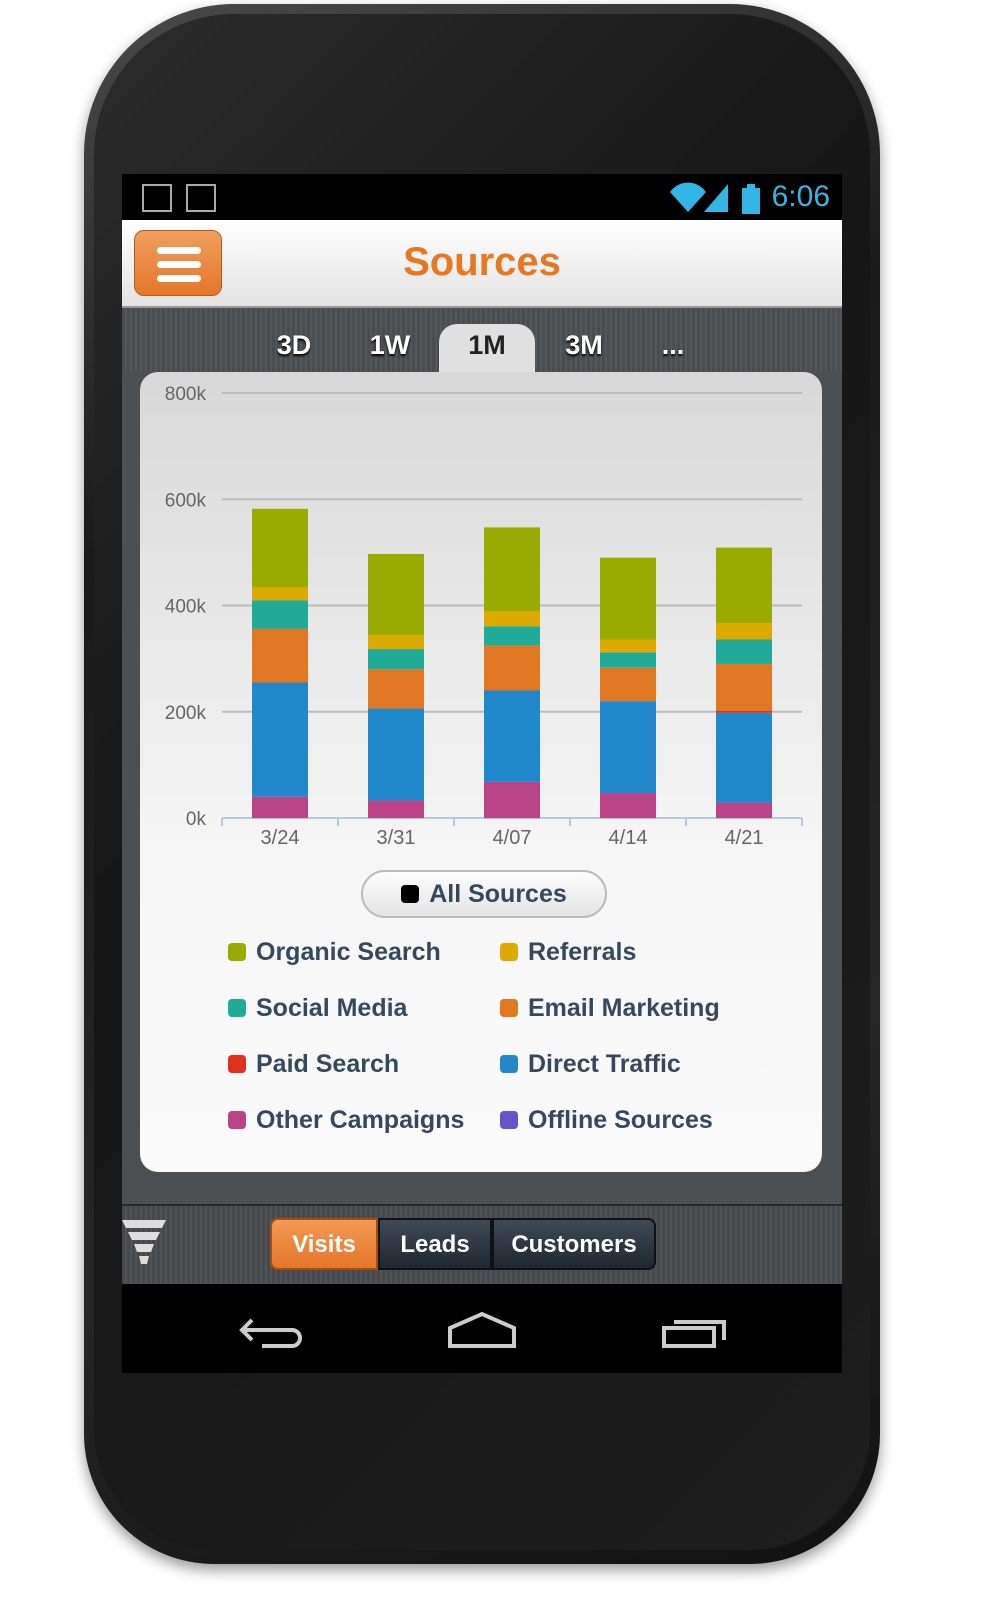  Describe the element at coordinates (332, 1008) in the screenshot. I see `legend-label: Social Media` at that location.